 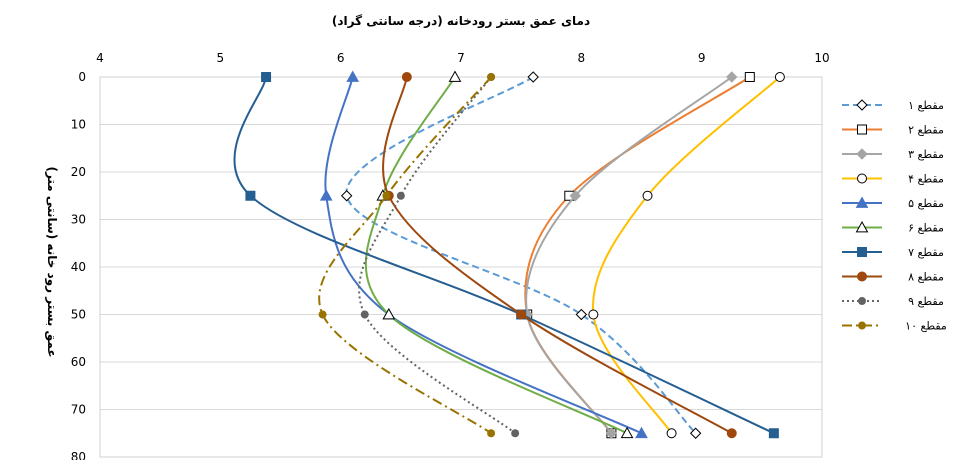 I want to click on legend-item: مقطع ۲, so click(x=893, y=130).